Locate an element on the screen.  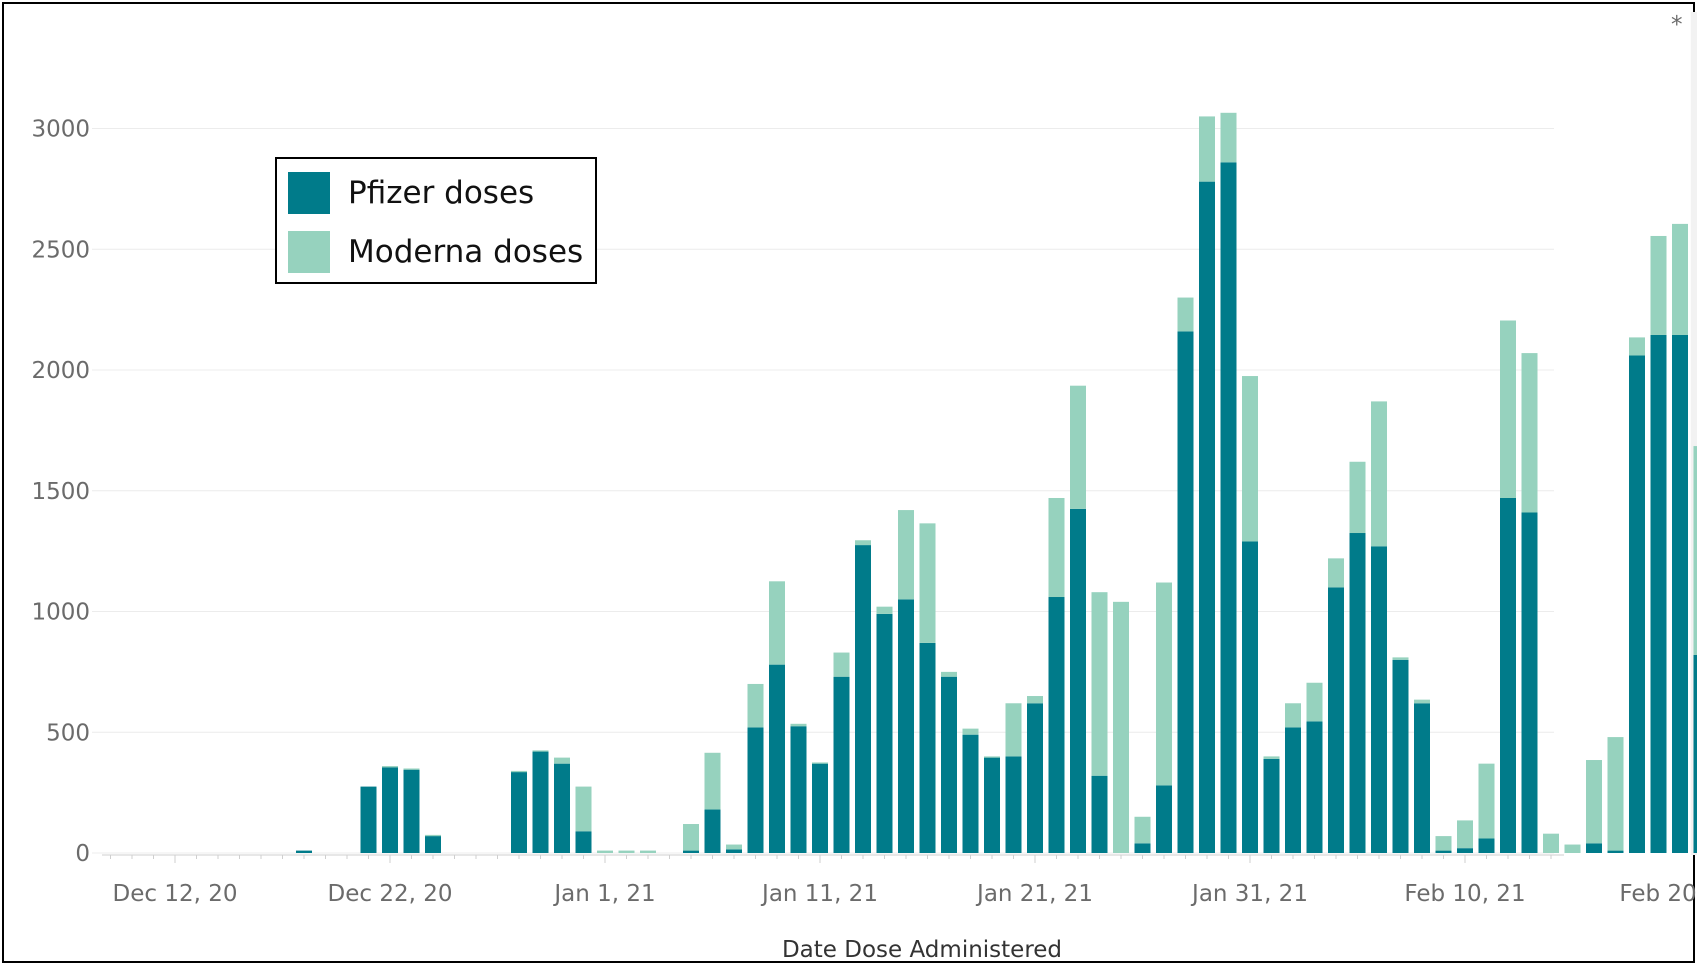
x-tick-label: Jan 11, 21 is located at coordinates (819, 894).